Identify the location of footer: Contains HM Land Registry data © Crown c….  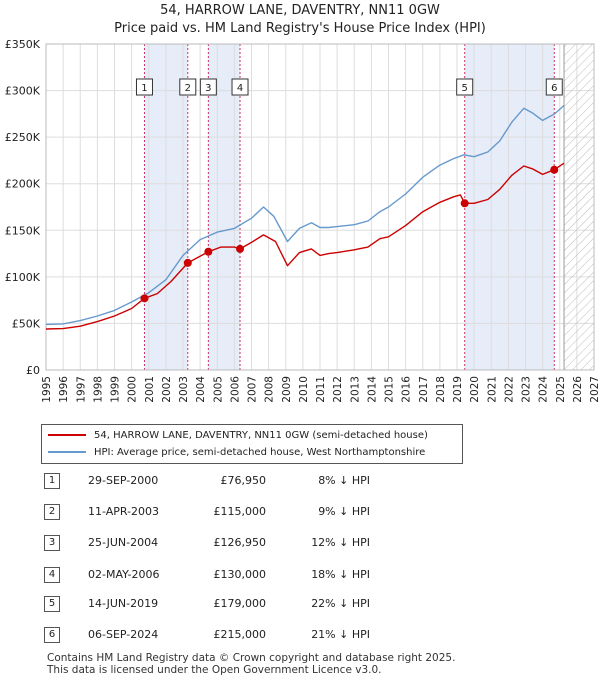
(251, 664).